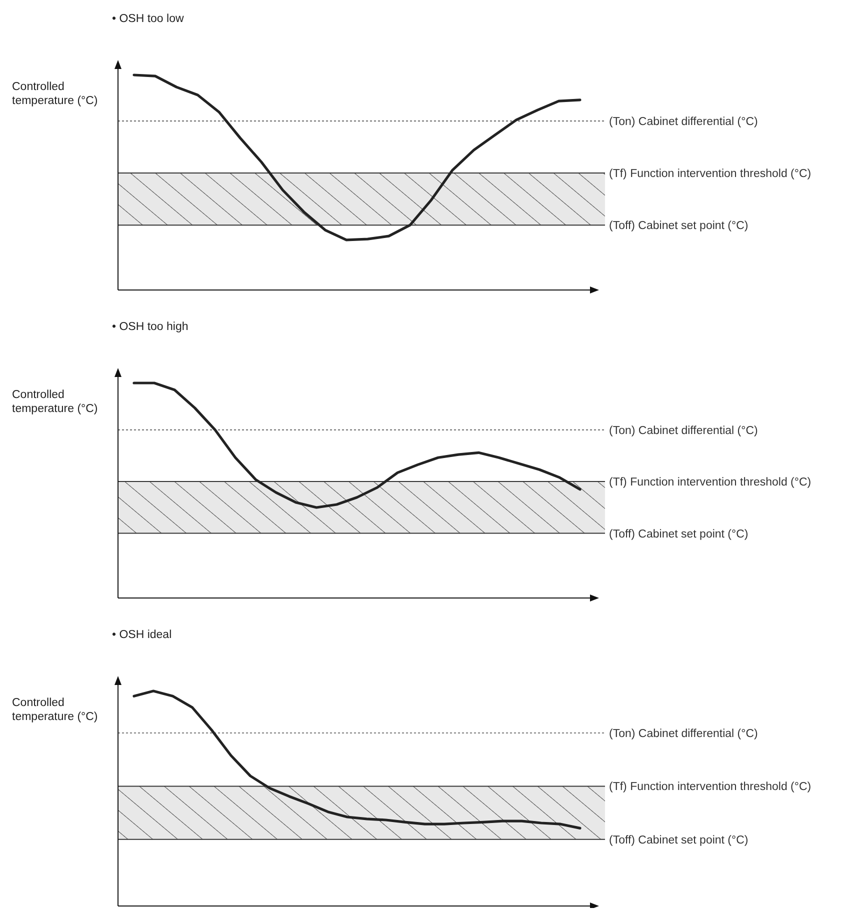  Describe the element at coordinates (148, 19) in the screenshot. I see `chart-title: • OSH too low` at that location.